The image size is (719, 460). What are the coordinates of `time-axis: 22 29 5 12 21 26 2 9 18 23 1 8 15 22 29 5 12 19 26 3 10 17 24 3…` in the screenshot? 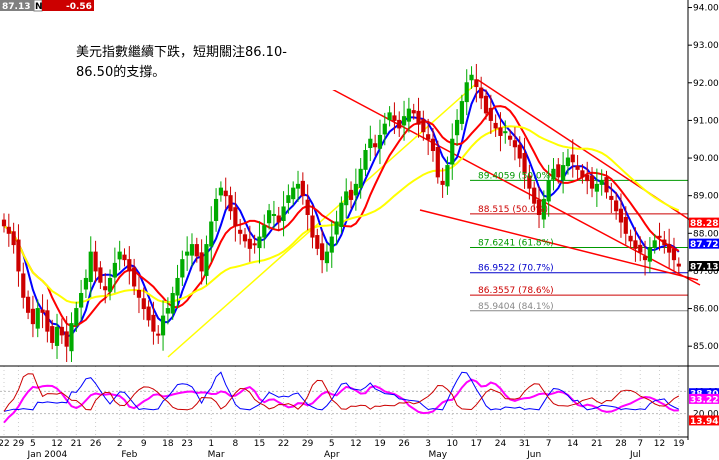 It's located at (344, 448).